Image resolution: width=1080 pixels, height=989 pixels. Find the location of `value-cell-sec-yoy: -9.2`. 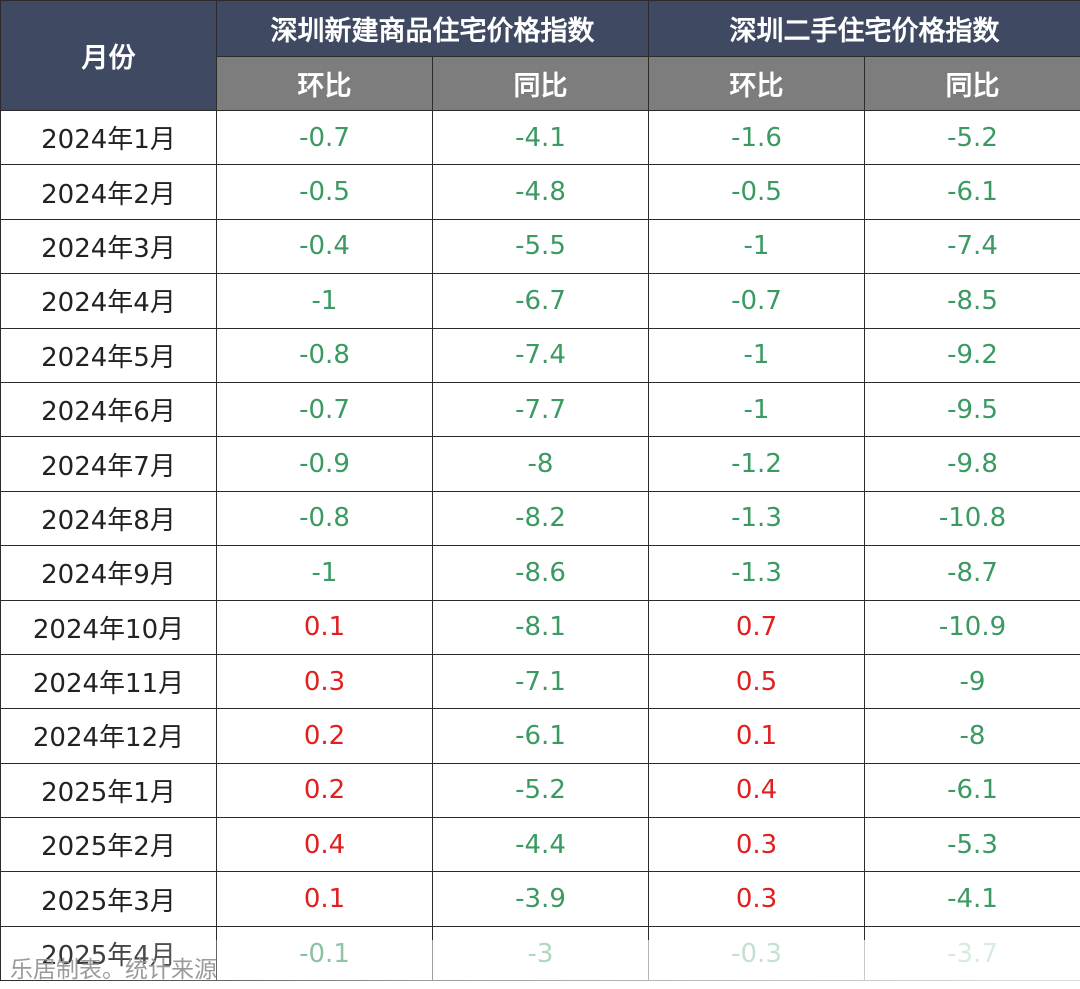

value-cell-sec-yoy: -9.2 is located at coordinates (972, 355).